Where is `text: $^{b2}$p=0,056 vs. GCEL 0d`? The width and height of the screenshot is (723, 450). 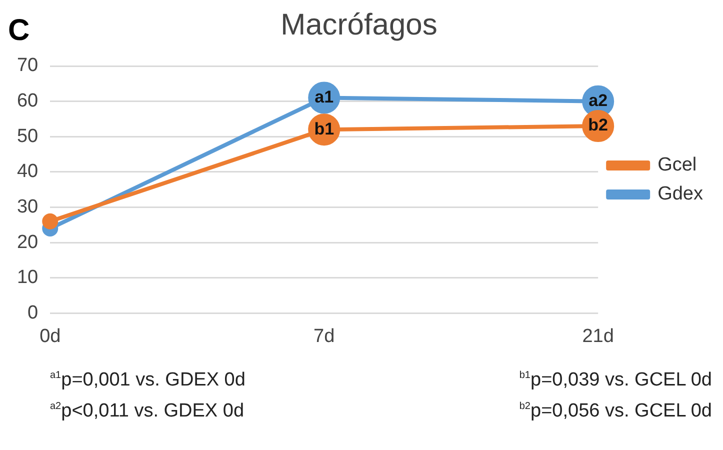
text: $^{b2}$p=0,056 vs. GCEL 0d is located at coordinates (615, 412).